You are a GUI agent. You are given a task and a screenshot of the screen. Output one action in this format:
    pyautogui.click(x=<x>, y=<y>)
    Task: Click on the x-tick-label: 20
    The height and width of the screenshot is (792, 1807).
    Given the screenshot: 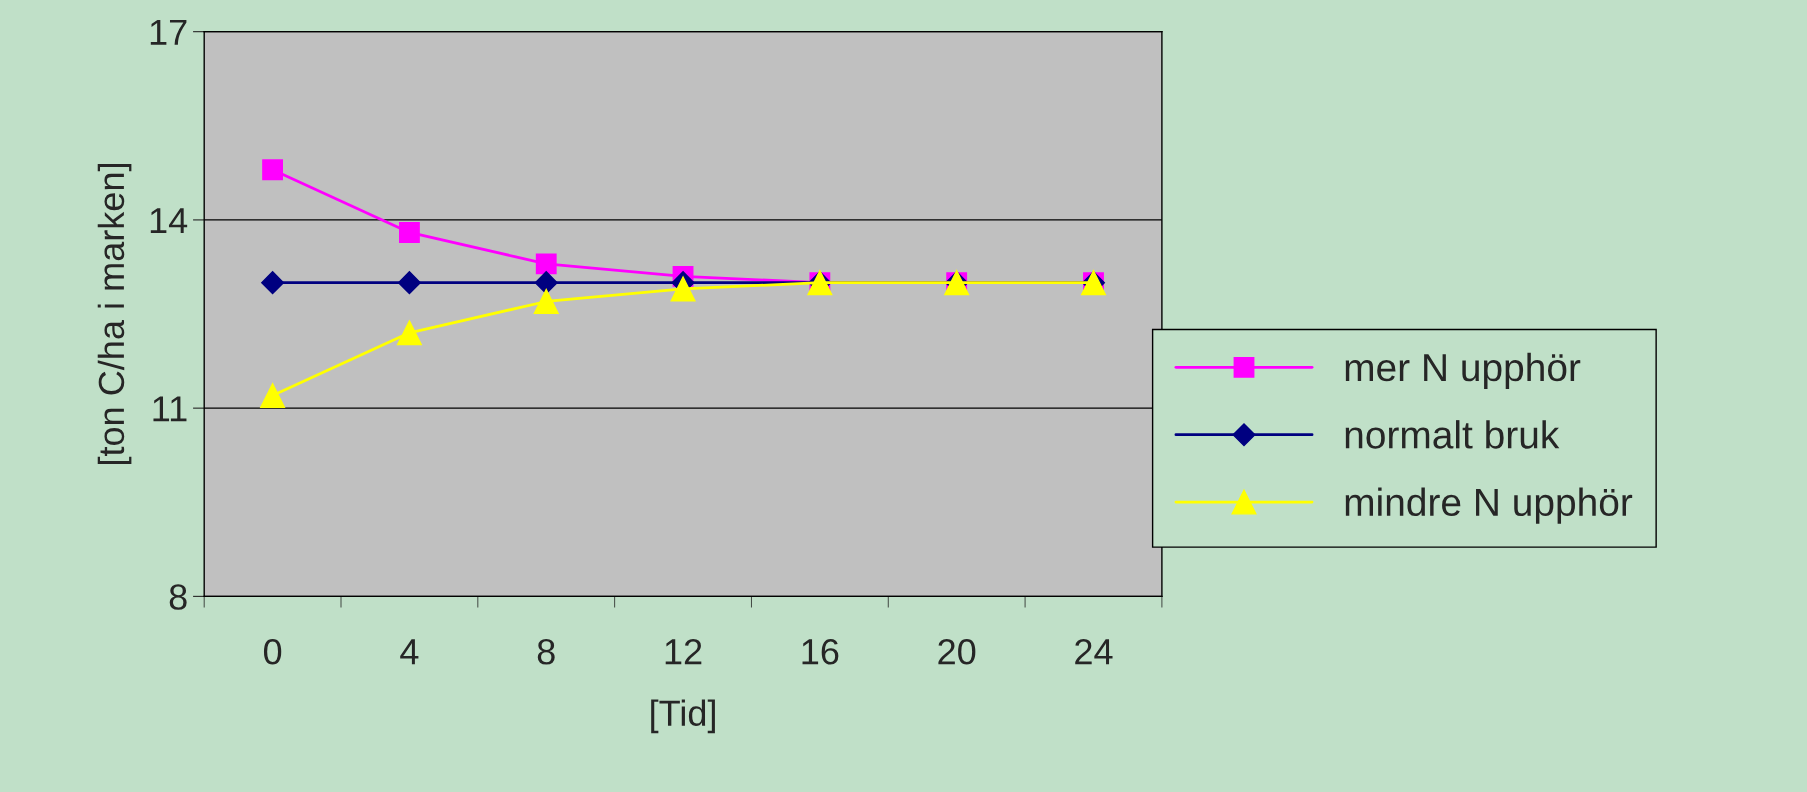 What is the action you would take?
    pyautogui.click(x=957, y=652)
    